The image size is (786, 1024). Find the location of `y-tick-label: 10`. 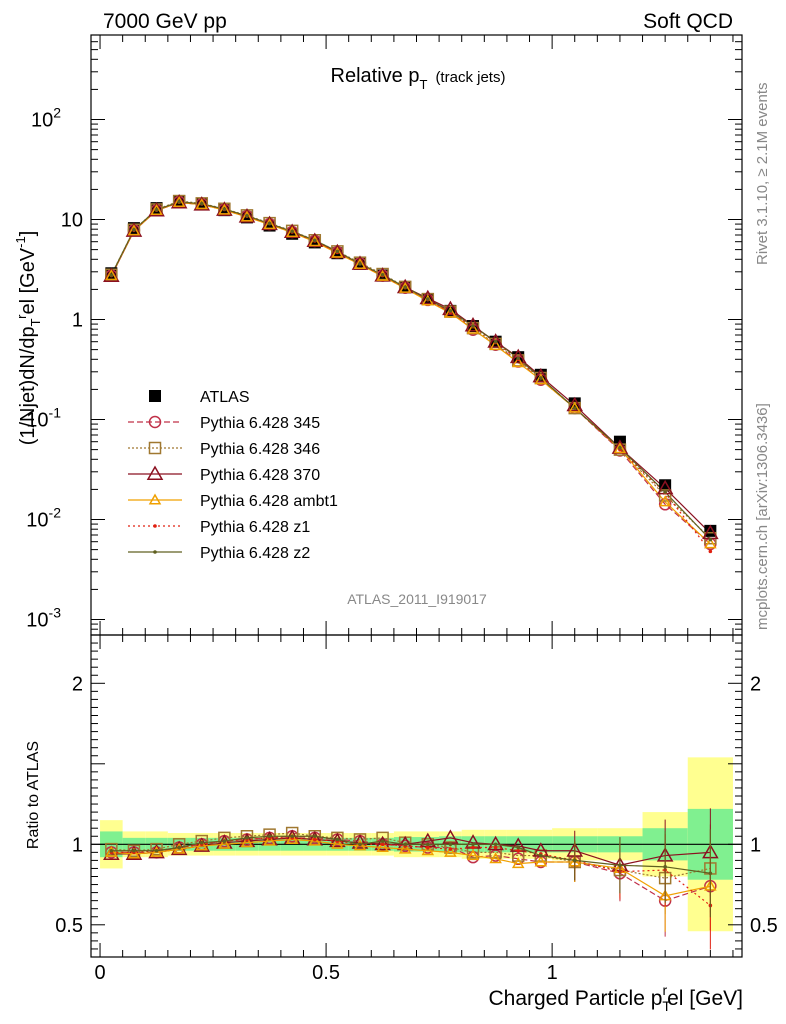

y-tick-label: 10 is located at coordinates (72, 221).